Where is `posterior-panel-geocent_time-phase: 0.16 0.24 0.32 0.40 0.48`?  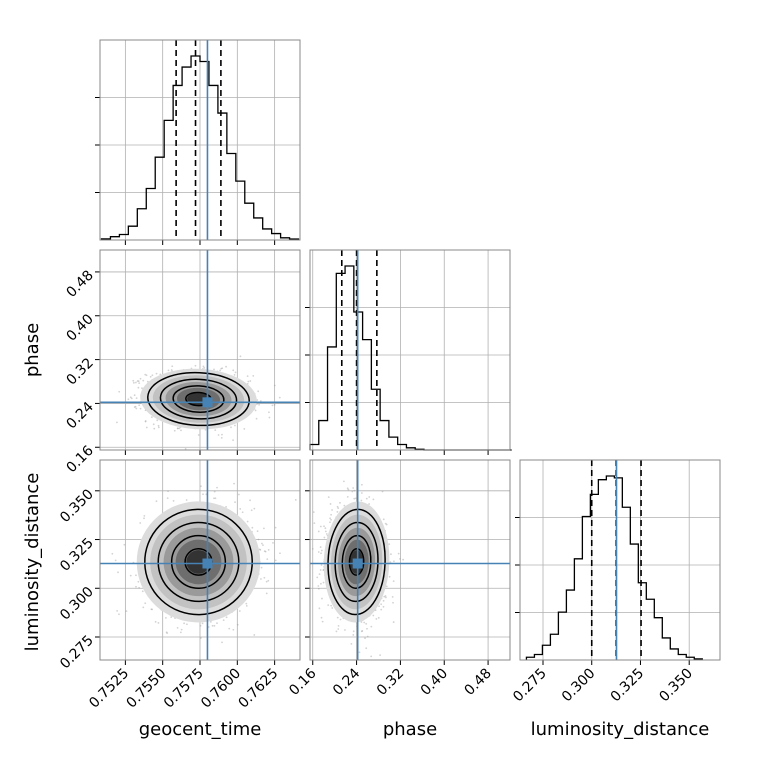
posterior-panel-geocent_time-phase: 0.16 0.24 0.32 0.40 0.48 is located at coordinates (182, 362).